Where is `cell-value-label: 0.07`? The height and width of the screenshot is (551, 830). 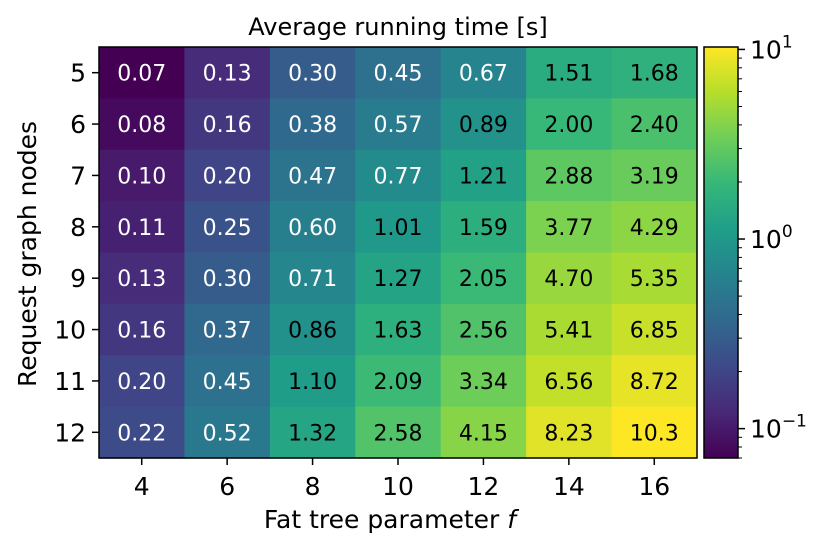 cell-value-label: 0.07 is located at coordinates (141, 74).